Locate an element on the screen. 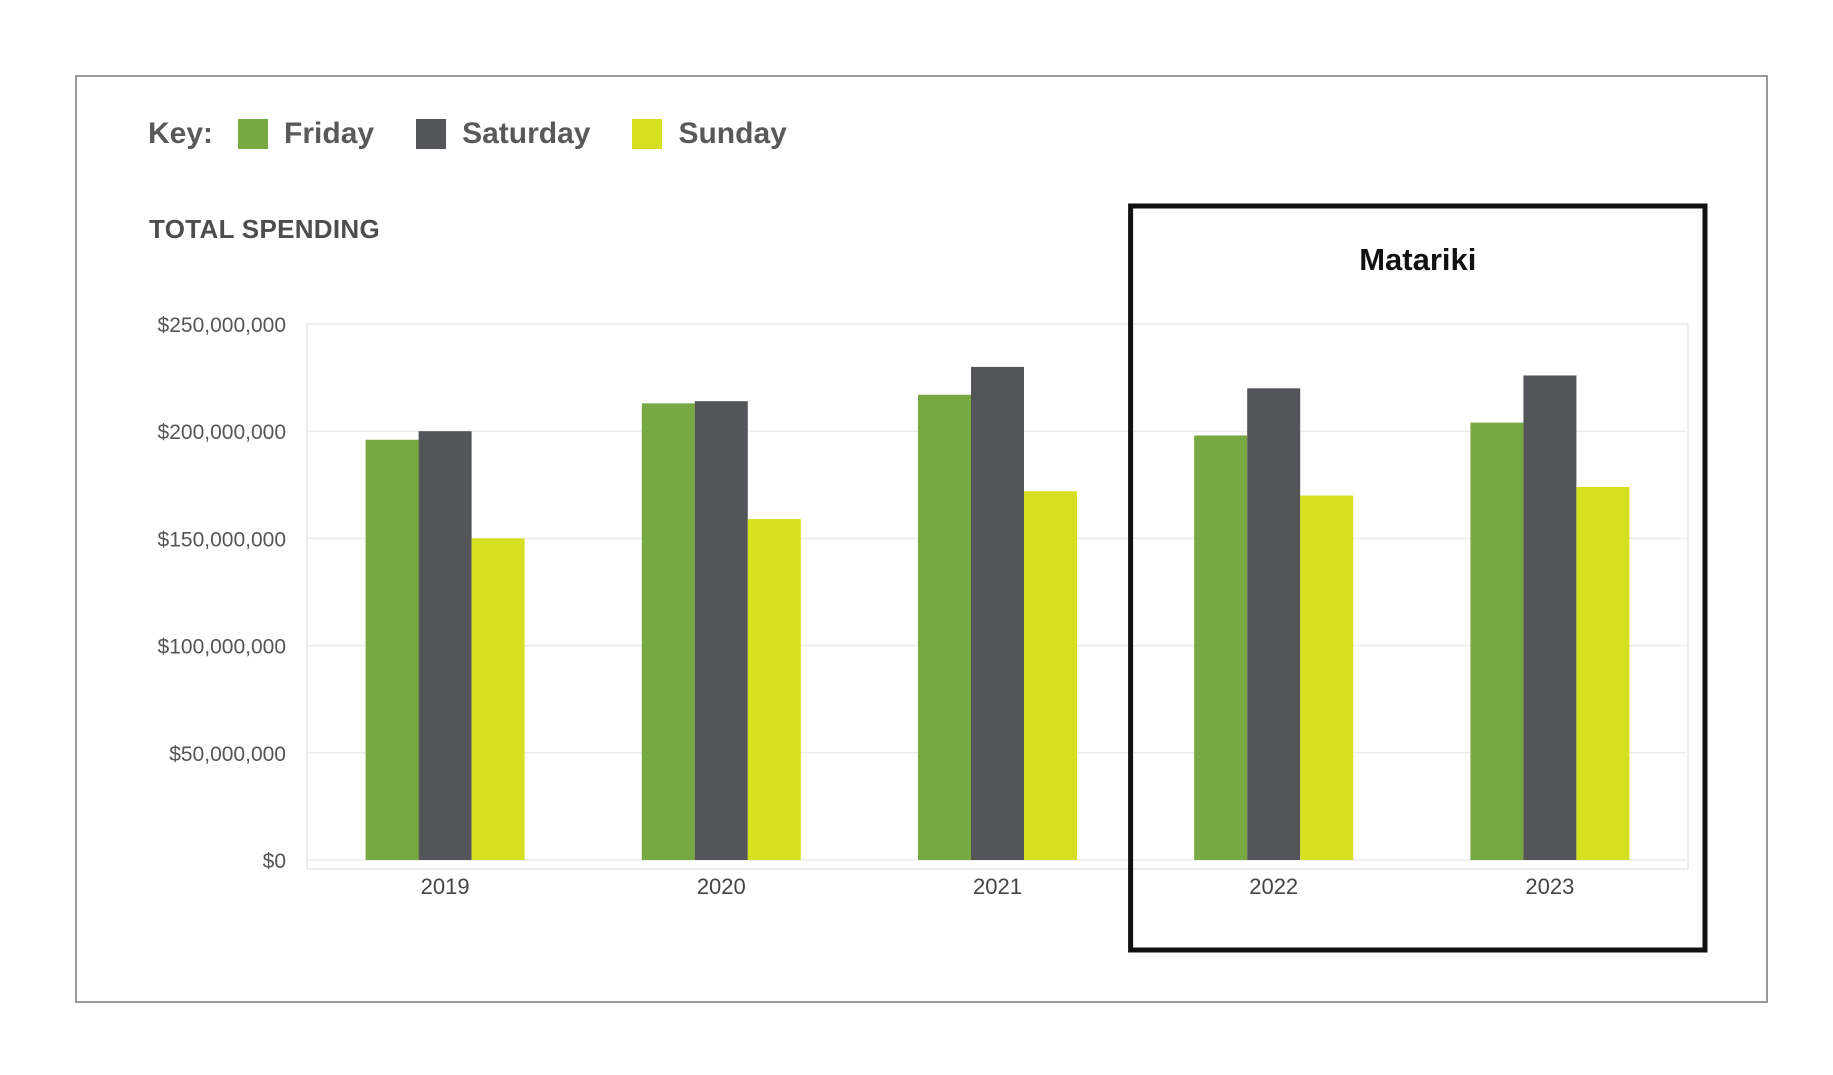 The image size is (1833, 1075). legend-item-saturday: Saturday is located at coordinates (503, 134).